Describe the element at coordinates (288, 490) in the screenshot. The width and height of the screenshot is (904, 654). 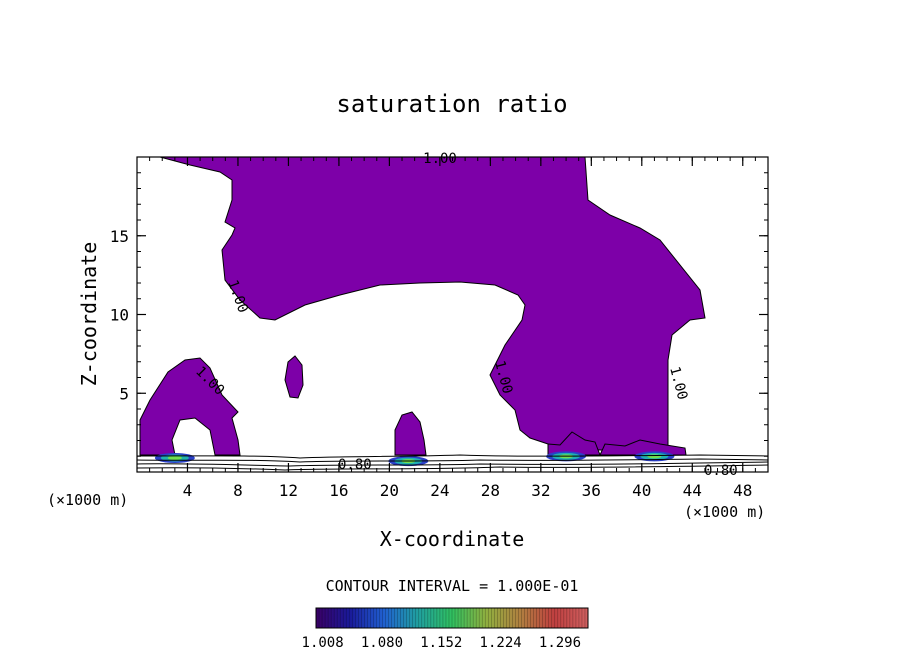
I see `x-tick-label: 12` at that location.